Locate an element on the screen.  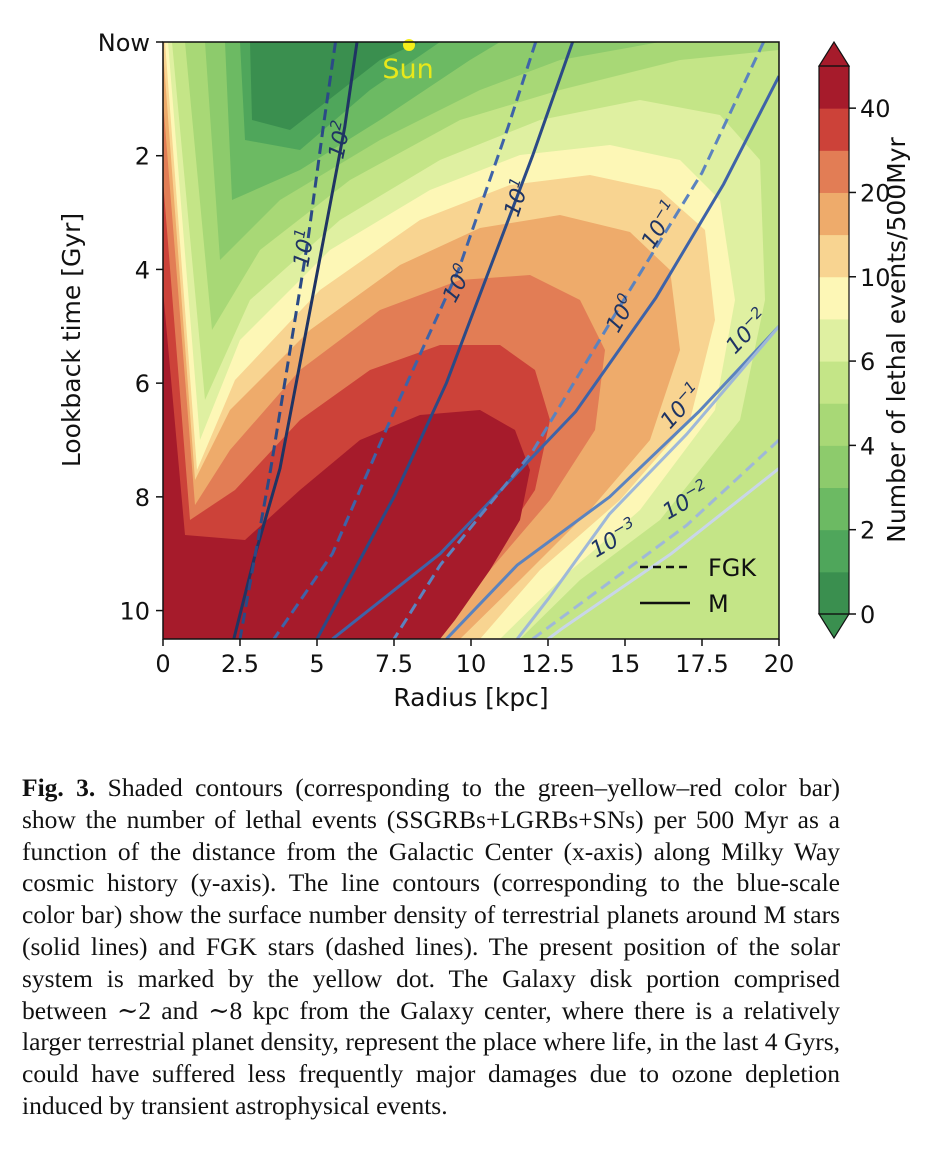
legend-label-m: M is located at coordinates (718, 604).